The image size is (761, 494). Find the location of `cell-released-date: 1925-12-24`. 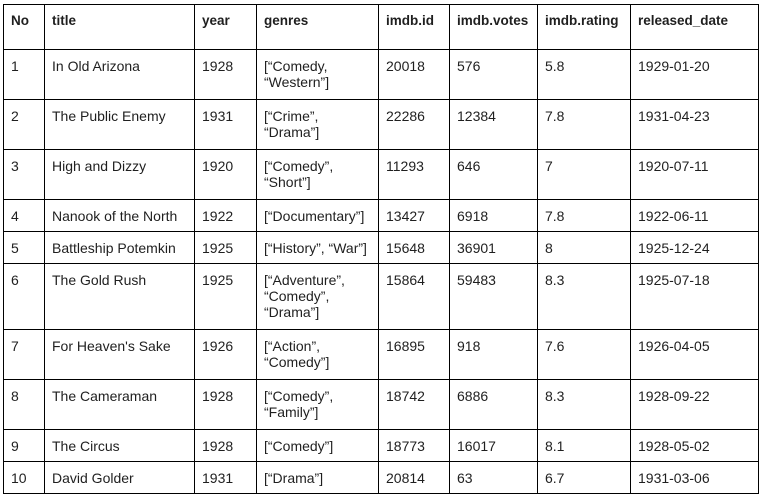

cell-released-date: 1925-12-24 is located at coordinates (694, 247).